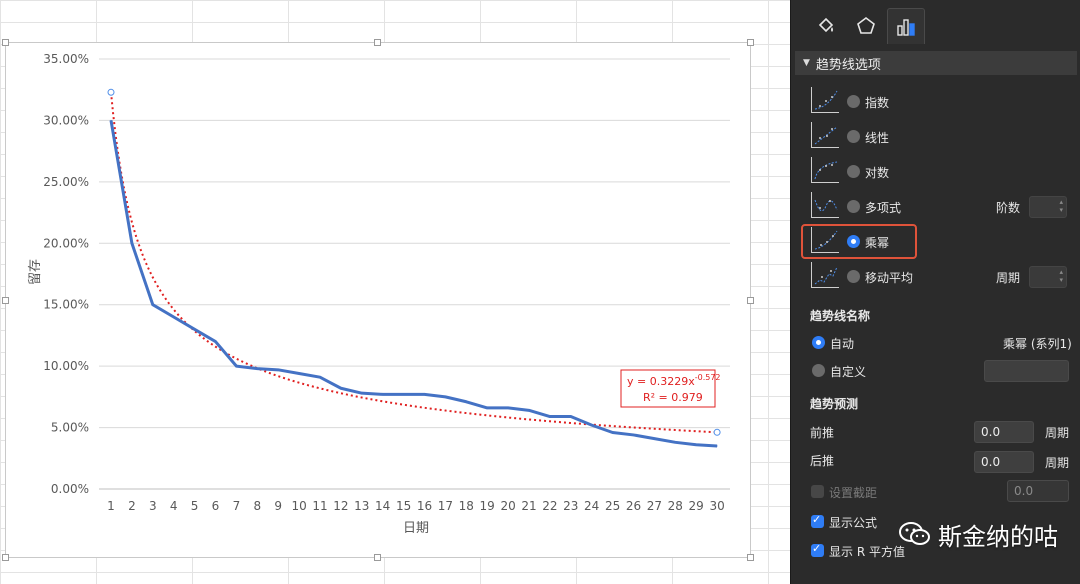  I want to click on radio-exponential, so click(853, 101).